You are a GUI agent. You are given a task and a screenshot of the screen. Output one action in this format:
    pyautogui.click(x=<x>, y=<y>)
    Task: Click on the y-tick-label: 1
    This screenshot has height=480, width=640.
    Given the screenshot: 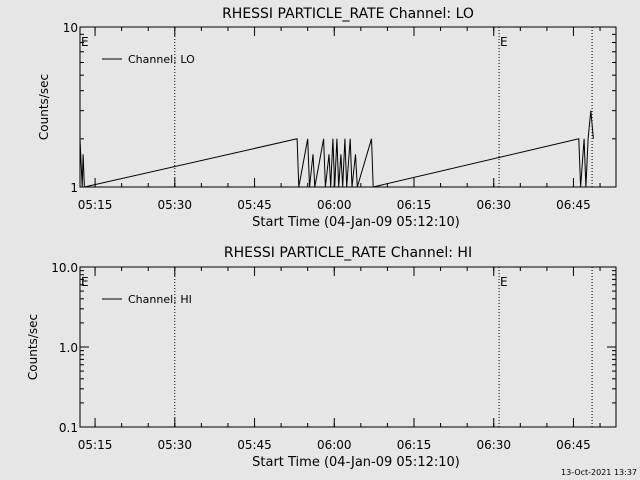 What is the action you would take?
    pyautogui.click(x=74, y=188)
    